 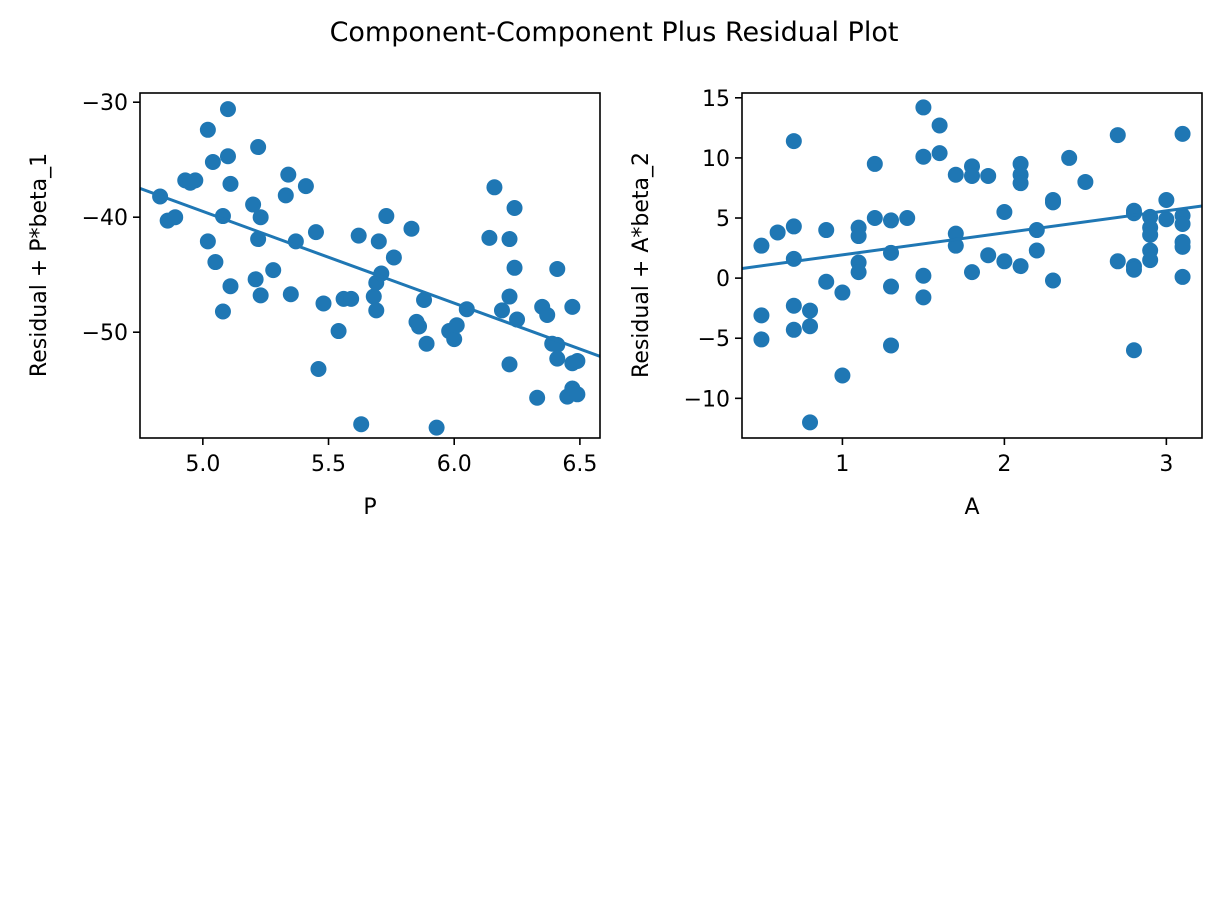 I want to click on right-axes-frame, so click(x=972, y=265).